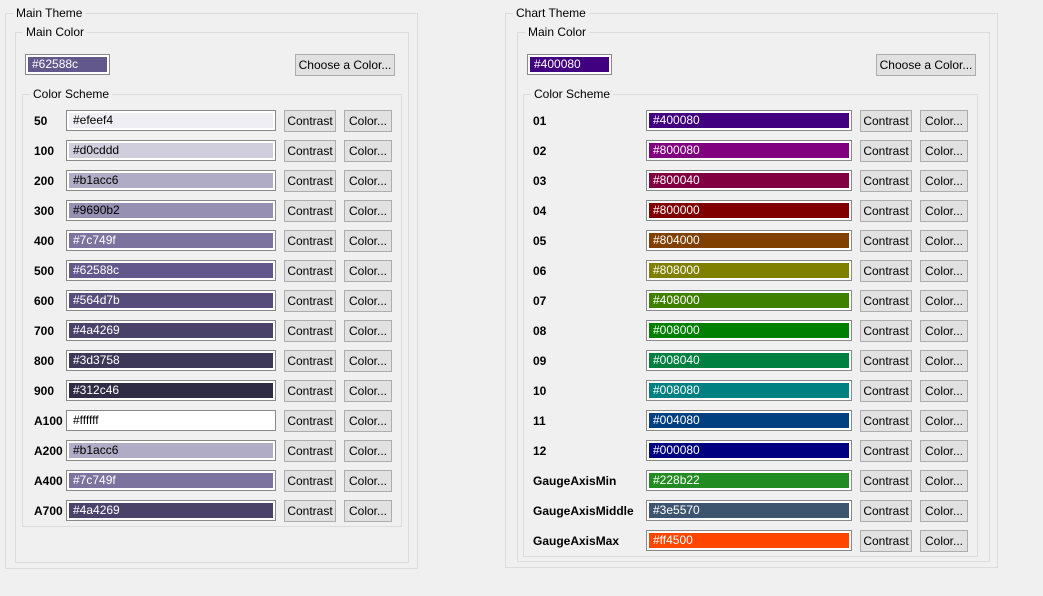 The image size is (1043, 596). I want to click on color-scheme-hex-field: #400080, so click(749, 120).